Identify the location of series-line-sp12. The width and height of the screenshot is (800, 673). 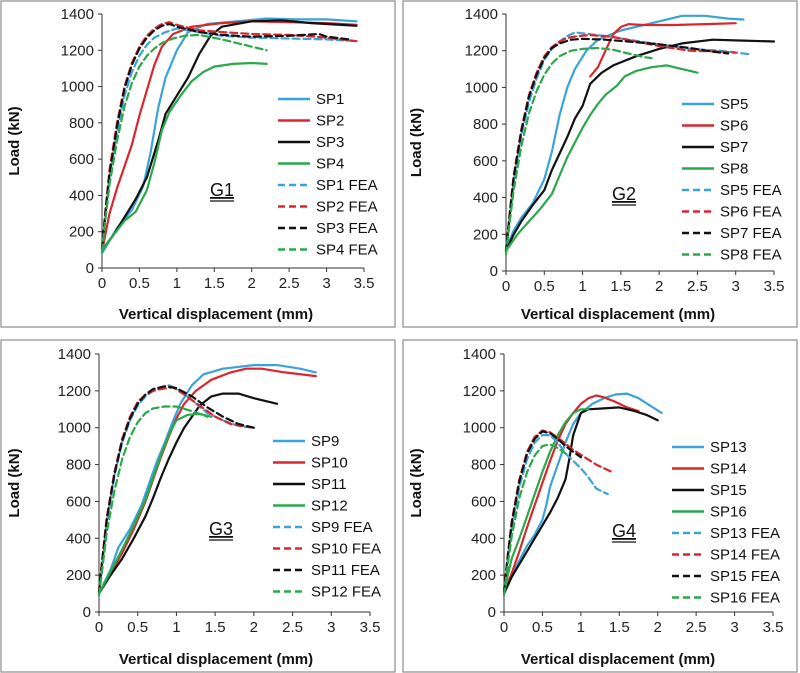
(155, 503).